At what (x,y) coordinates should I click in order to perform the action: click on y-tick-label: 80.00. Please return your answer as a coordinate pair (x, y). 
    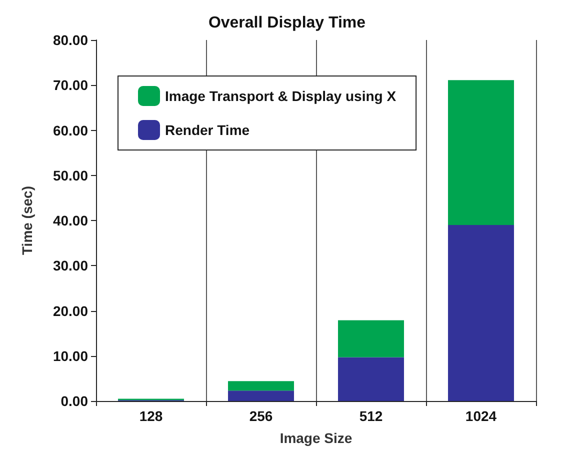
    Looking at the image, I should click on (70, 40).